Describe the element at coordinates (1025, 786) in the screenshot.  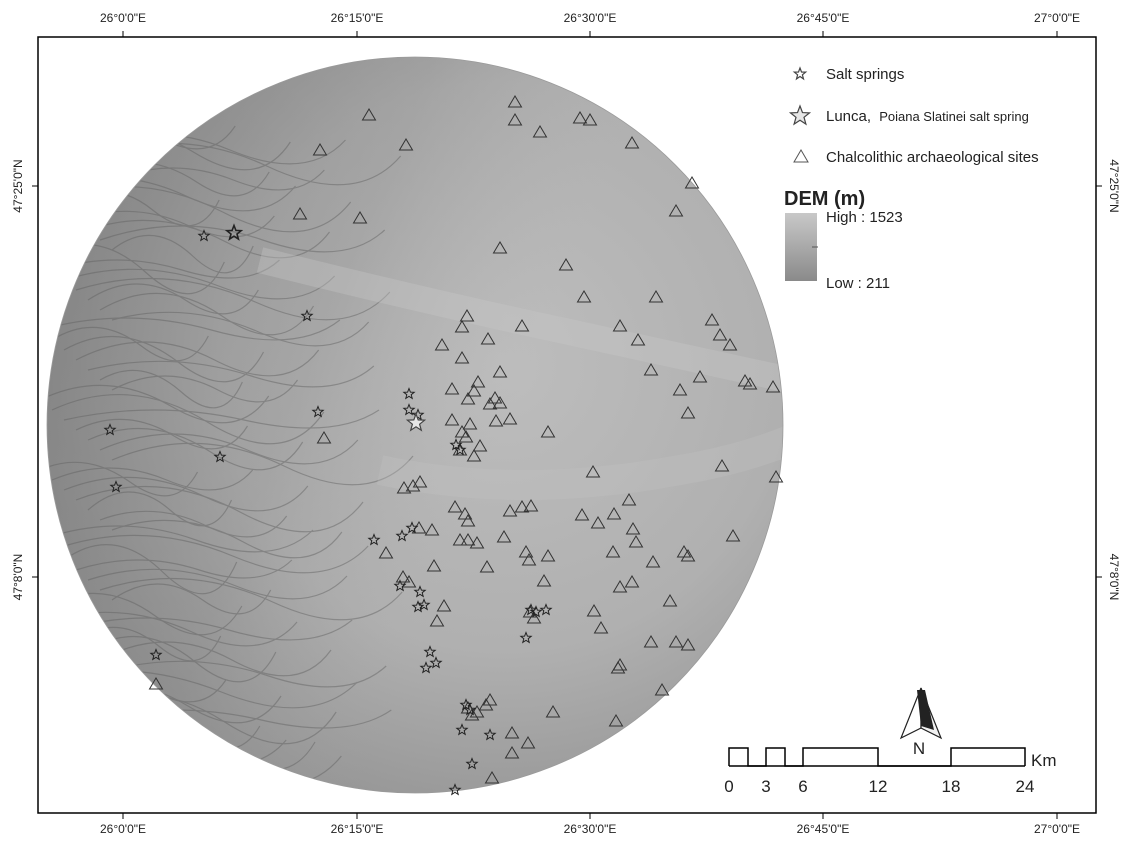
I see `scale-tick-24: 24` at that location.